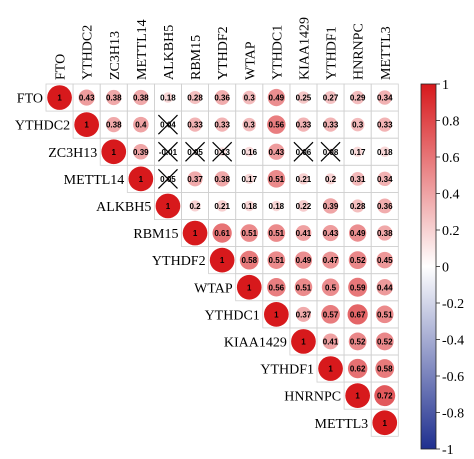  I want to click on value-label-ythdf2-ythdf1: 0.47, so click(331, 260).